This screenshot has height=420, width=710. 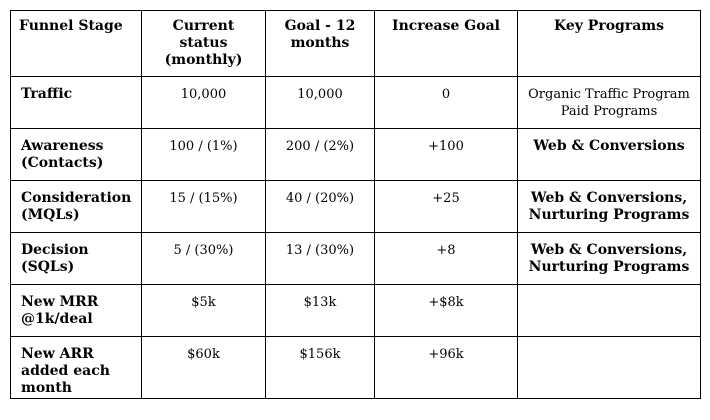 What do you see at coordinates (446, 258) in the screenshot?
I see `increase-goal-cell: +8` at bounding box center [446, 258].